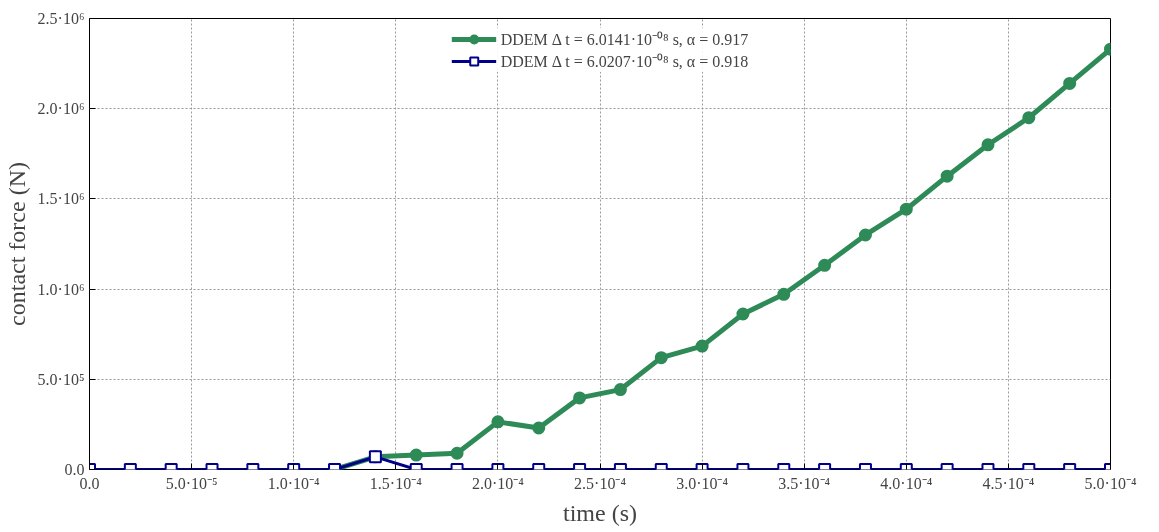 Image resolution: width=1159 pixels, height=532 pixels. I want to click on y-tick-label: 1.0·10⁶, so click(61, 289).